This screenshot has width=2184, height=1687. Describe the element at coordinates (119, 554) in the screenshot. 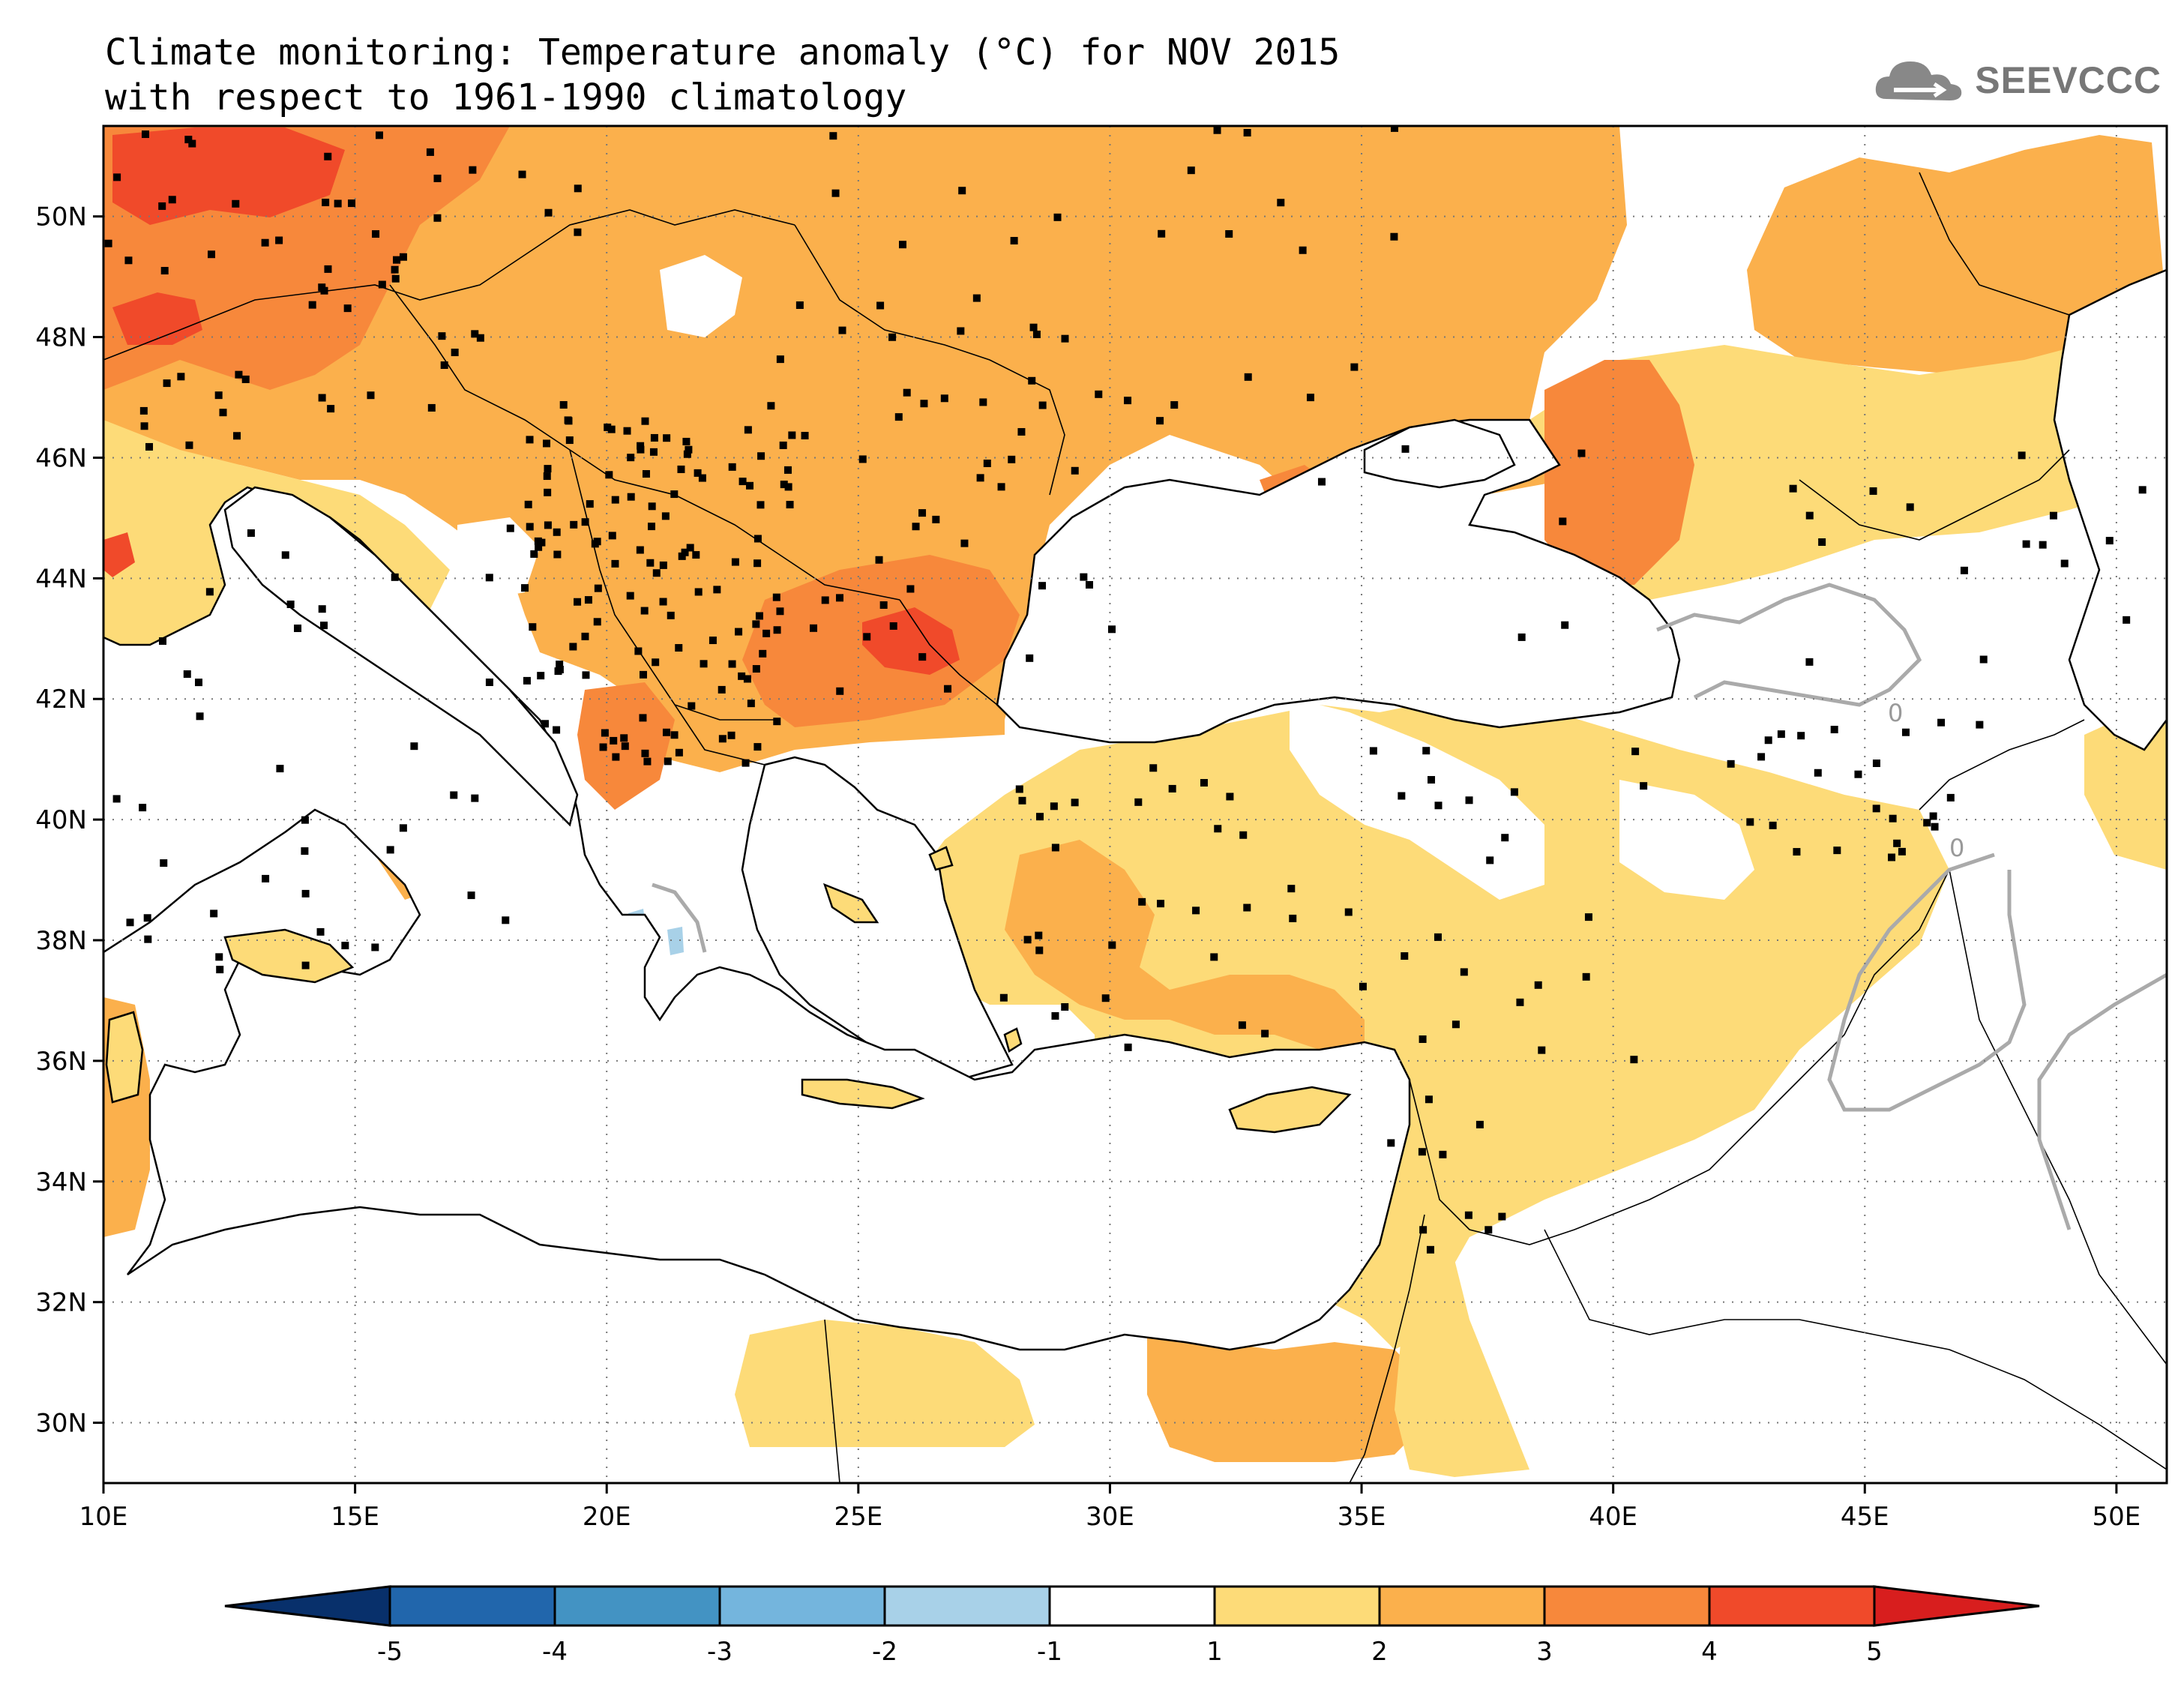

I see `anomaly-4-5-france` at that location.